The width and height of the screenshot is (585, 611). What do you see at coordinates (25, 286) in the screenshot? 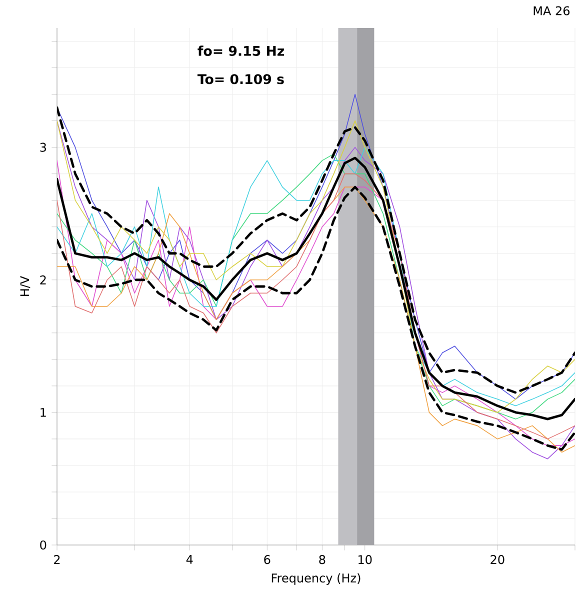
I see `y-axis-title: H/V` at bounding box center [25, 286].